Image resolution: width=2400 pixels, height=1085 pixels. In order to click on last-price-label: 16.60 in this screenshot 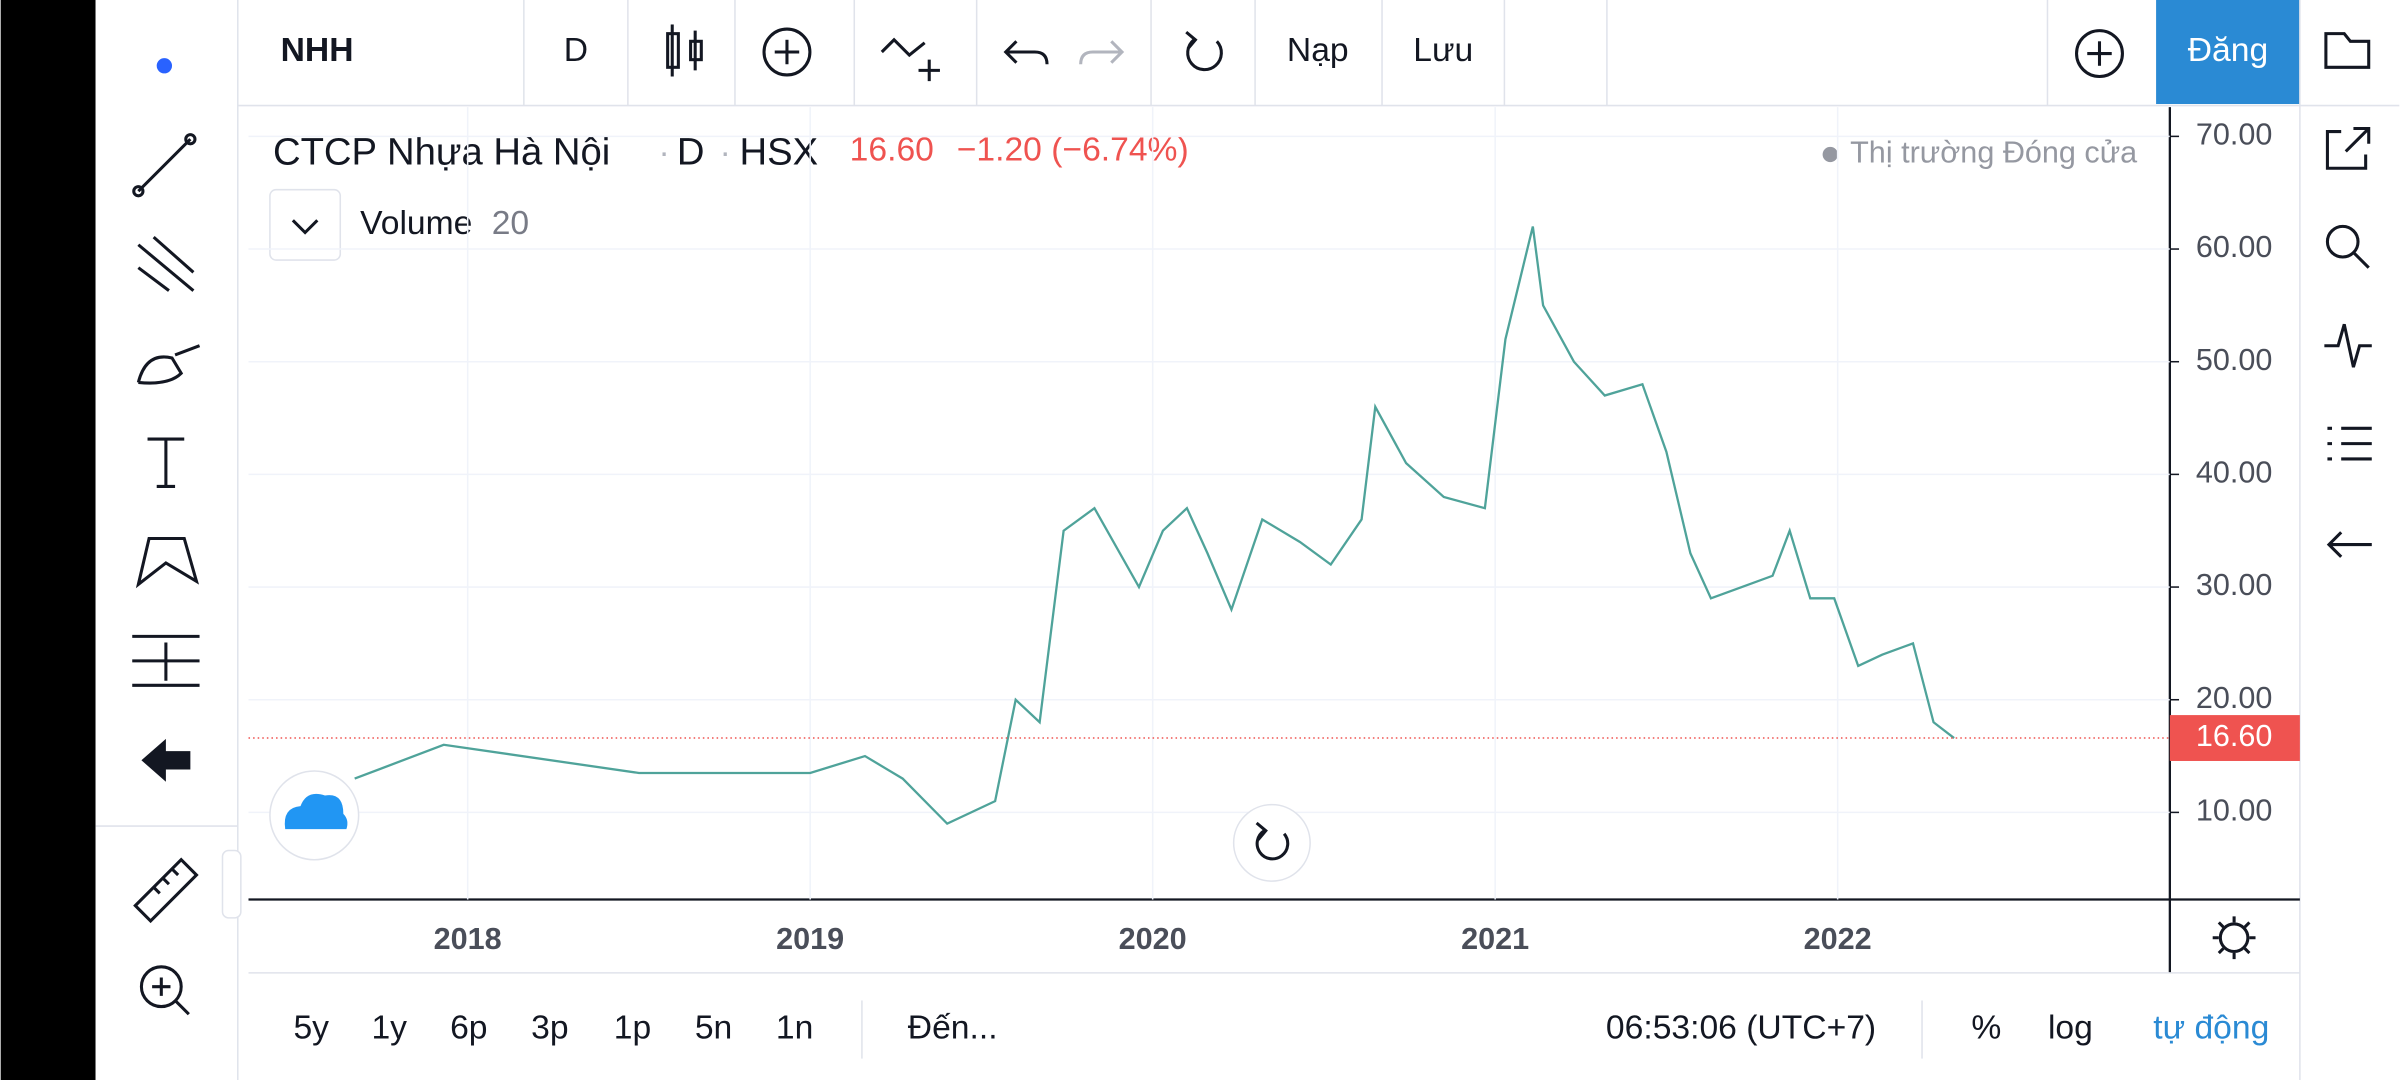, I will do `click(2234, 736)`.